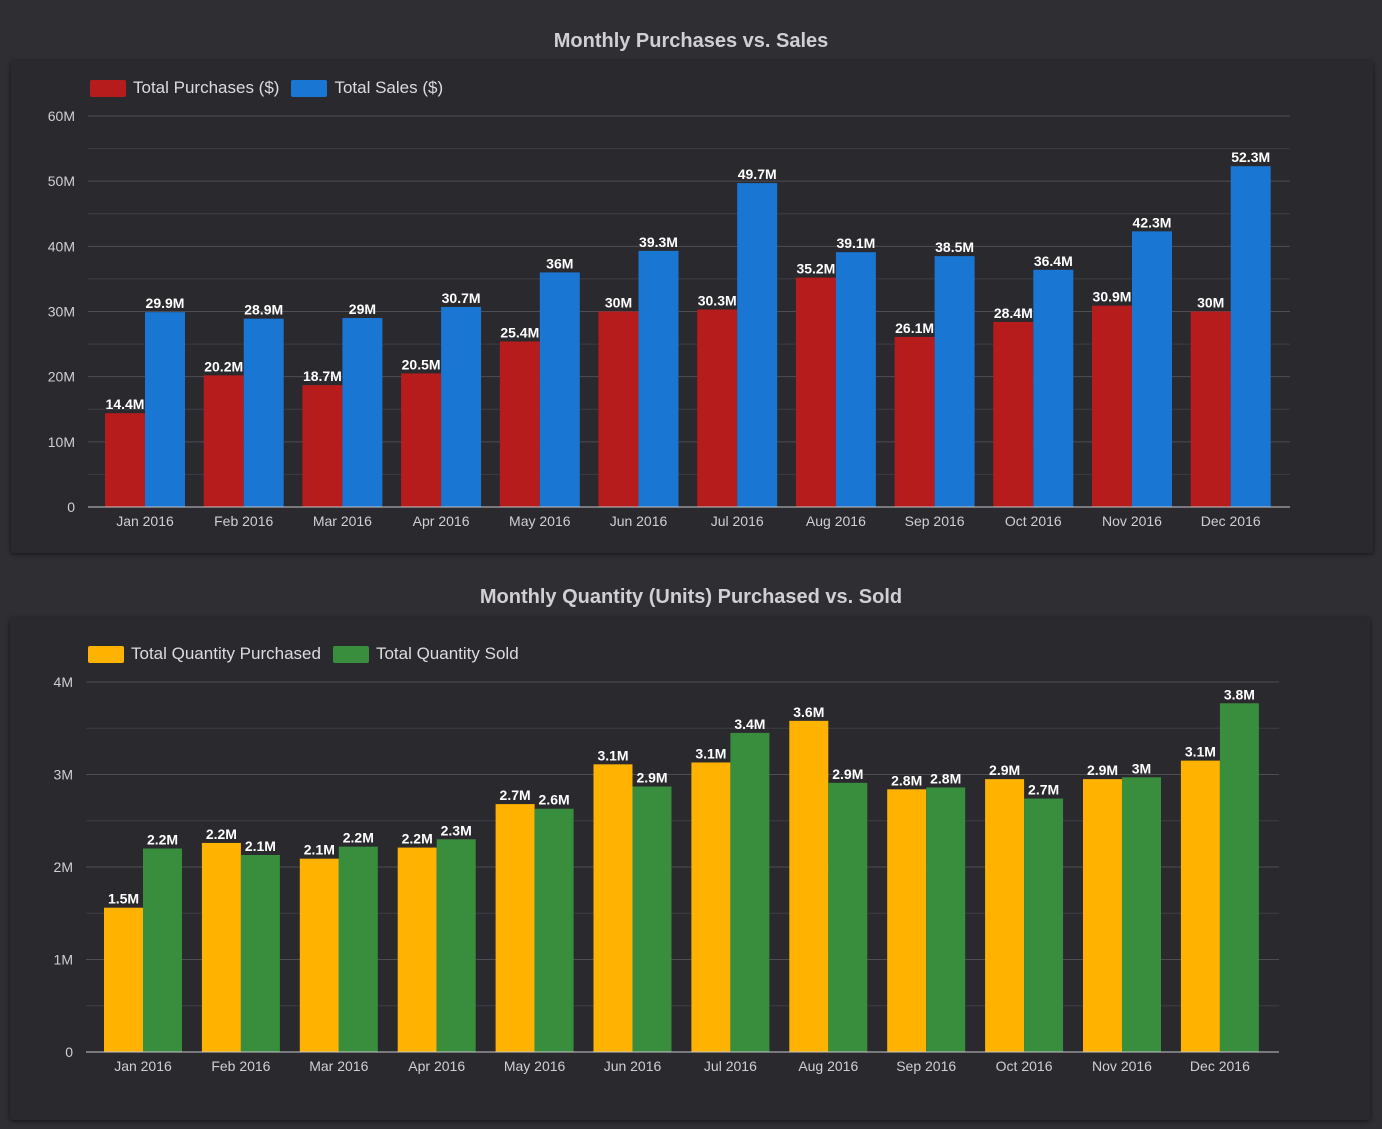 The image size is (1382, 1129). I want to click on chart1-bar-total-sales-oct-2016, so click(1053, 388).